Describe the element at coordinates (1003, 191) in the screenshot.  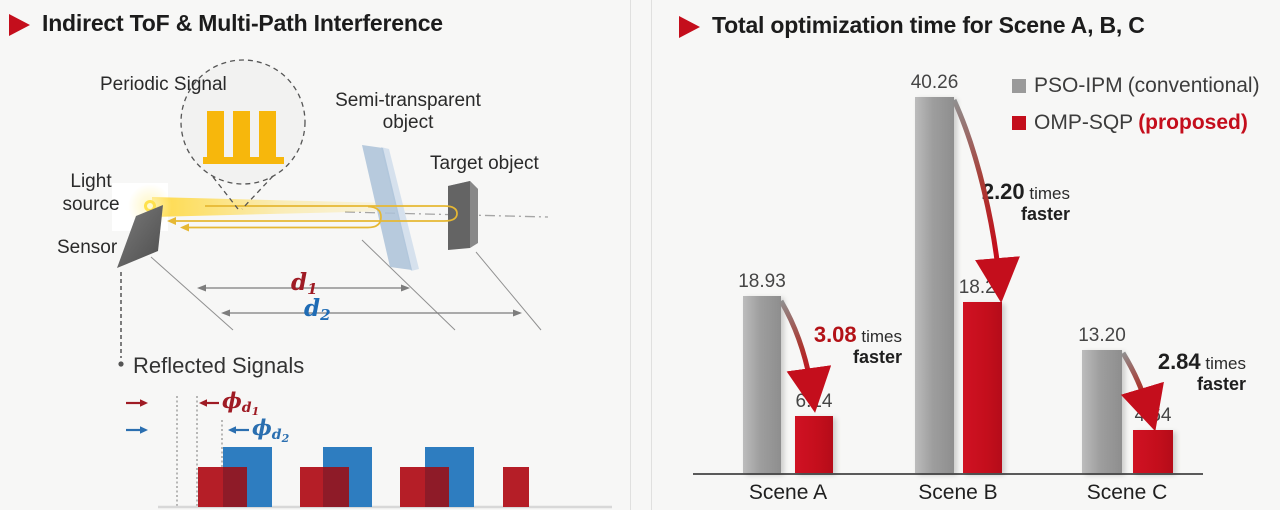
I see `speedup-factor: 2.20` at that location.